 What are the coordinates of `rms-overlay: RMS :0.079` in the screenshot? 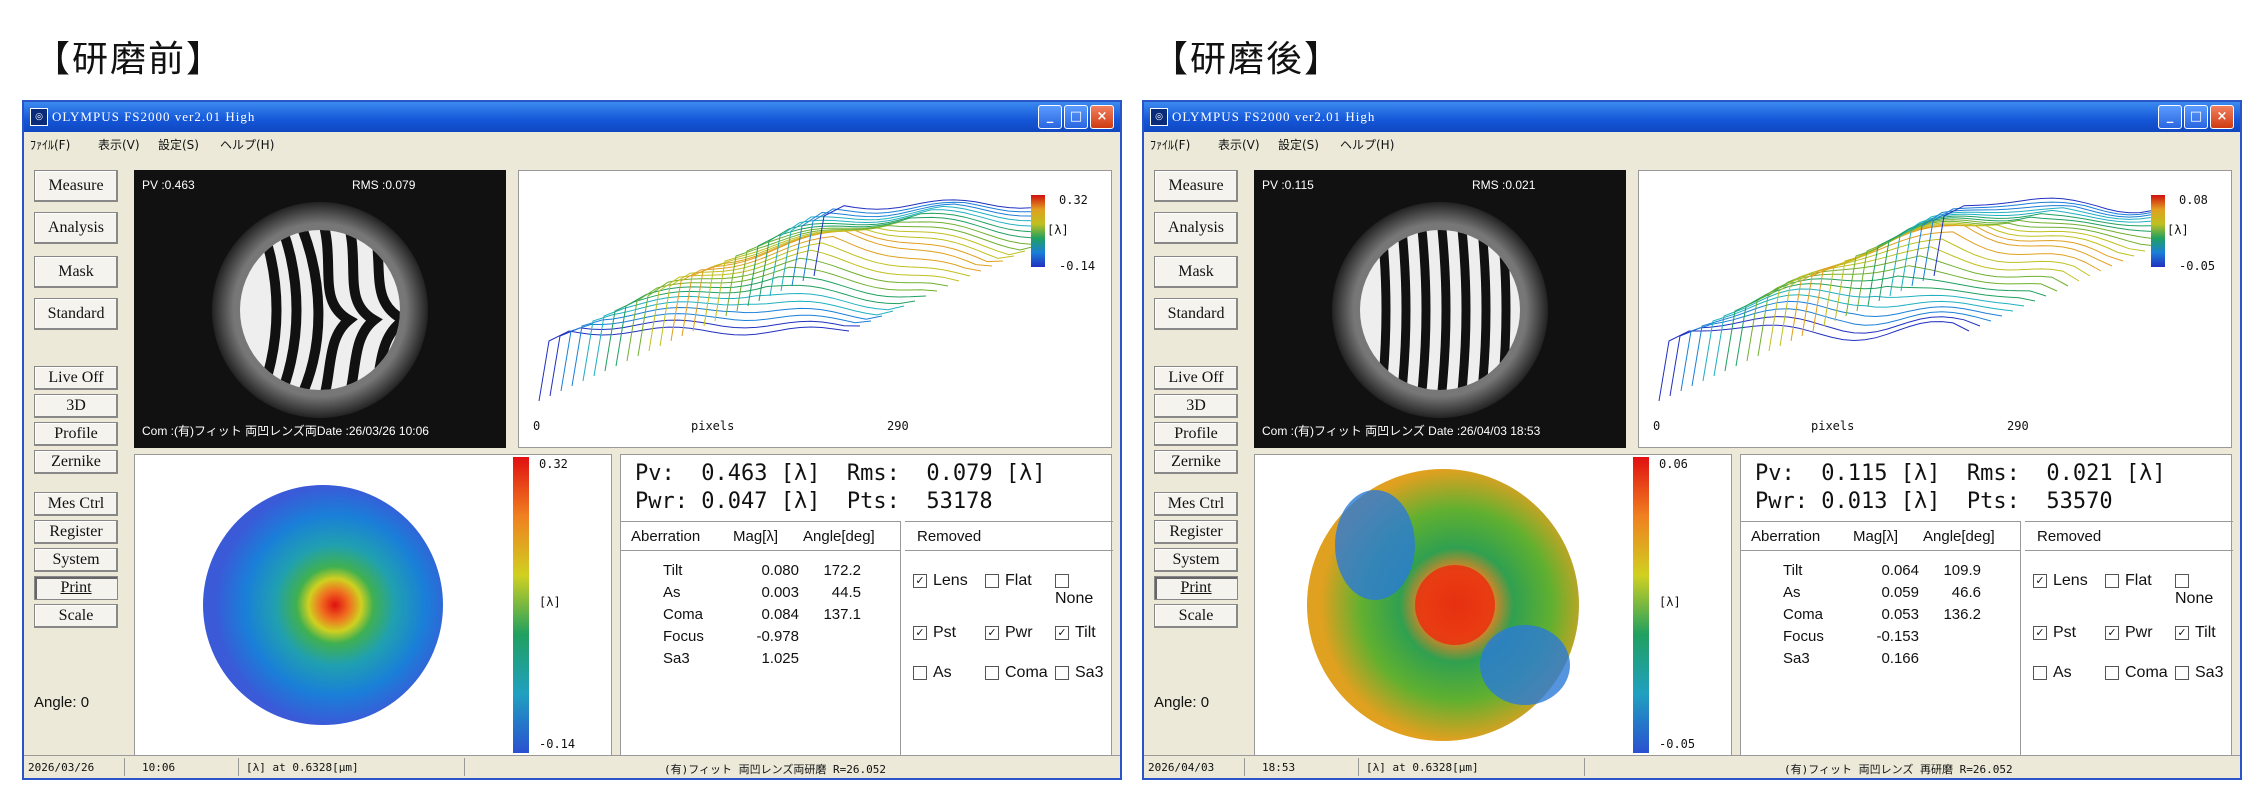 It's located at (384, 185).